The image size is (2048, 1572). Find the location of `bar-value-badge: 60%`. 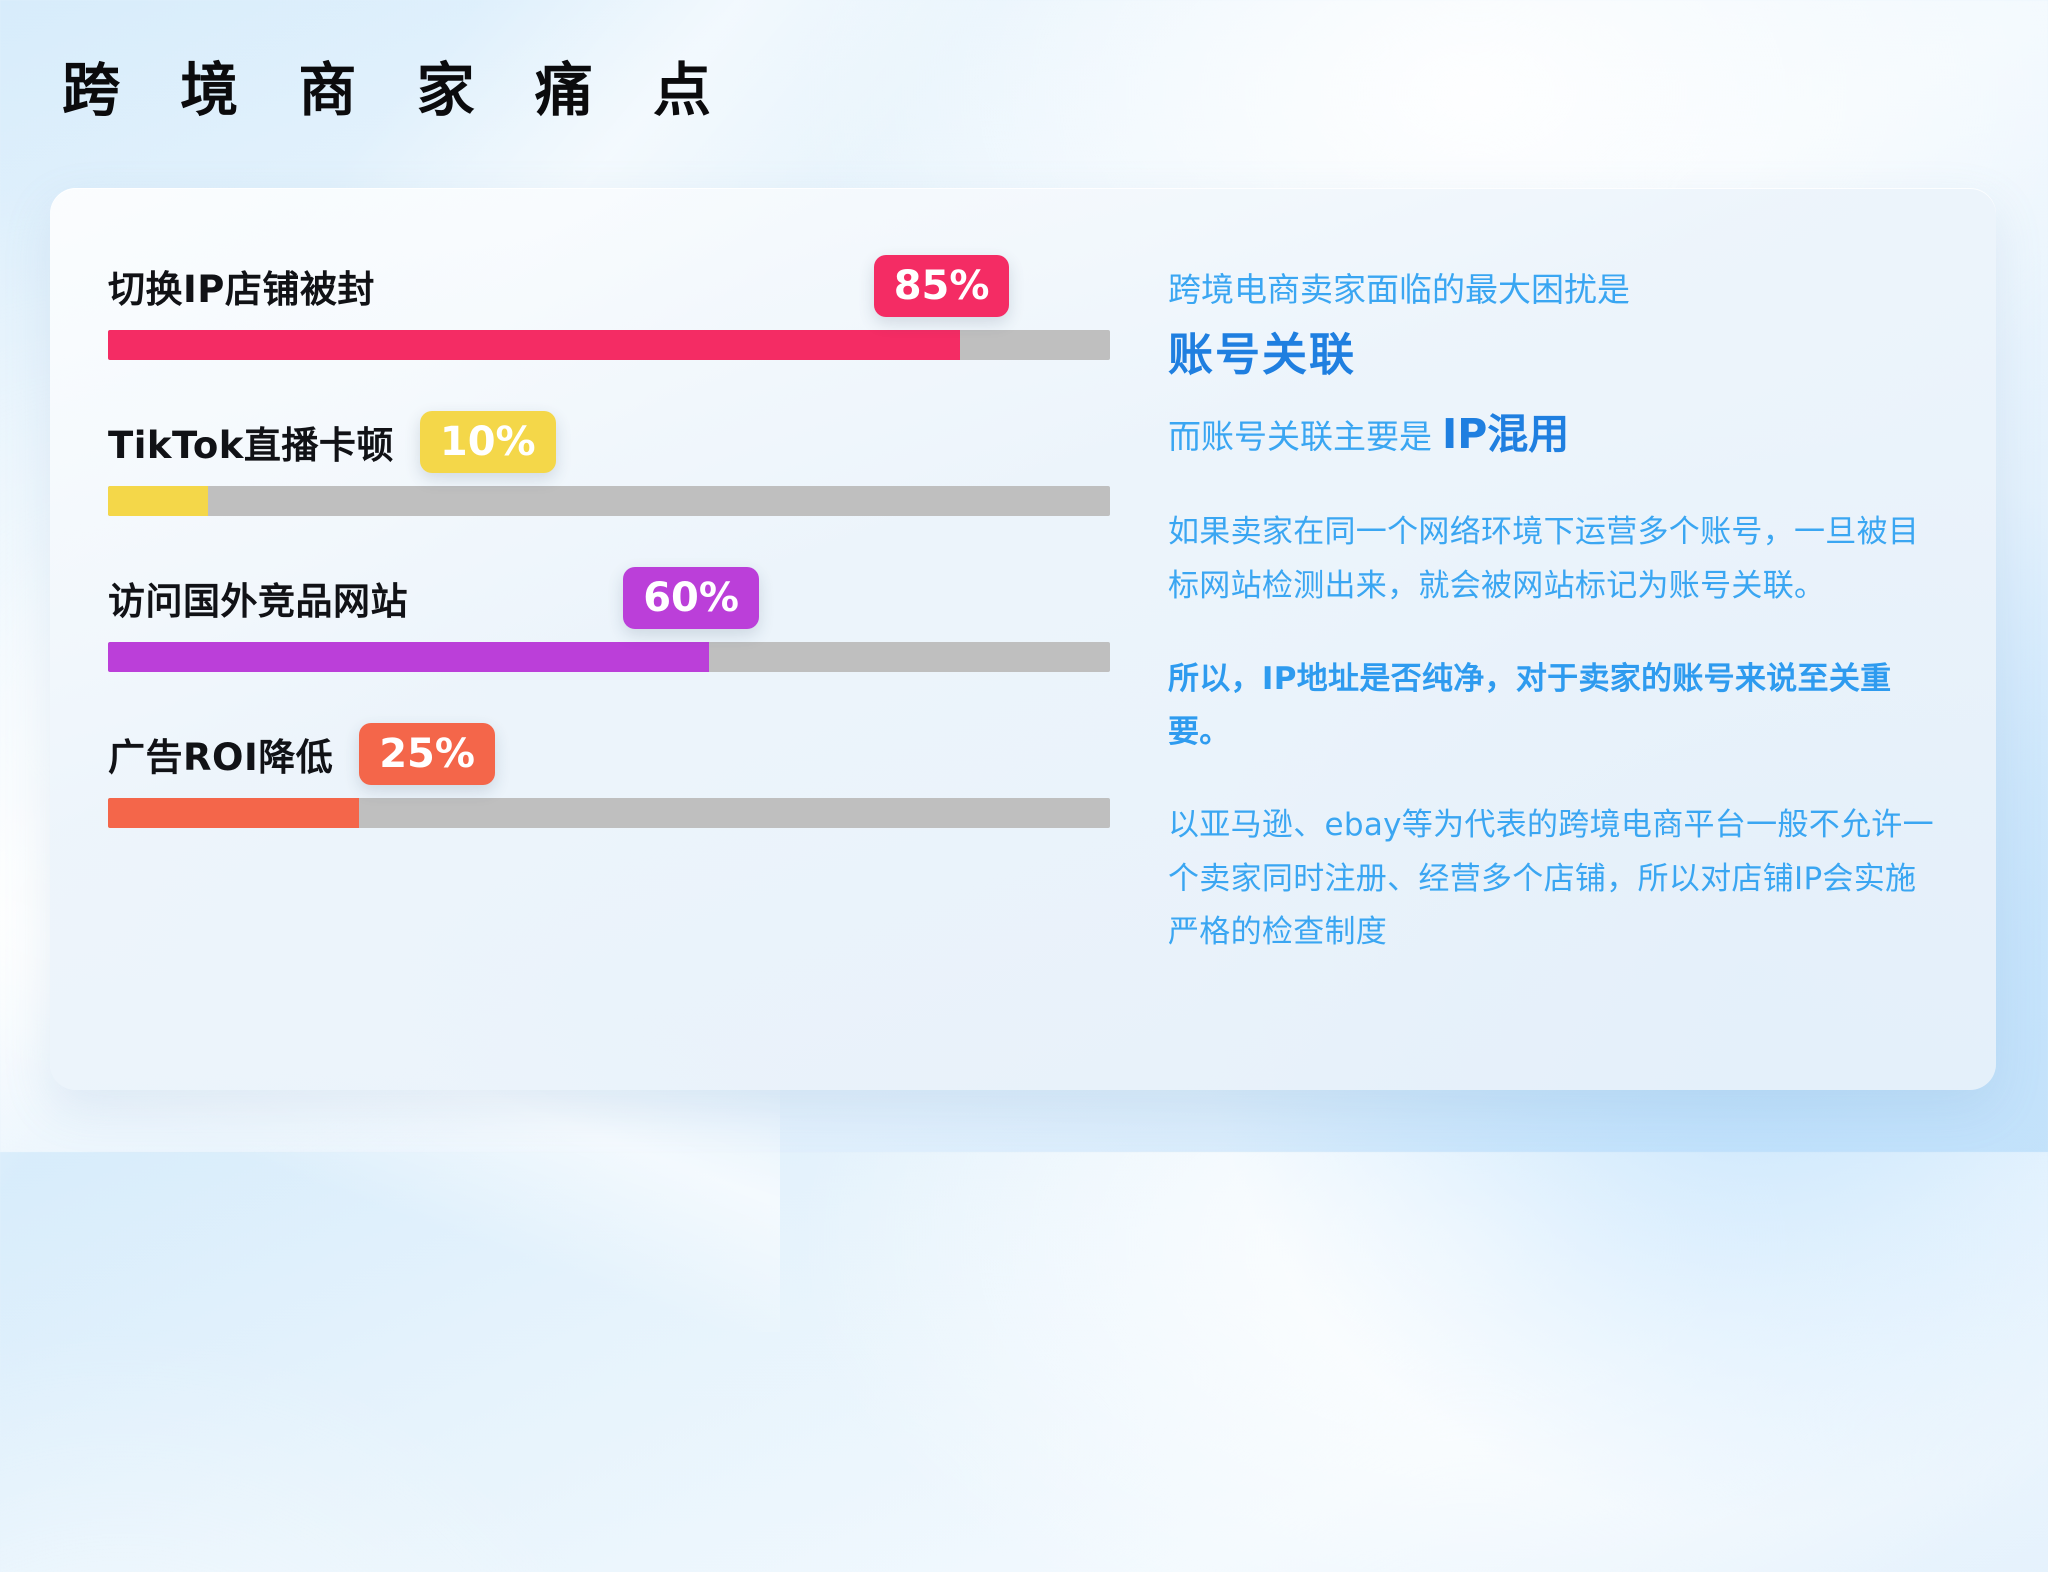

bar-value-badge: 60% is located at coordinates (691, 598).